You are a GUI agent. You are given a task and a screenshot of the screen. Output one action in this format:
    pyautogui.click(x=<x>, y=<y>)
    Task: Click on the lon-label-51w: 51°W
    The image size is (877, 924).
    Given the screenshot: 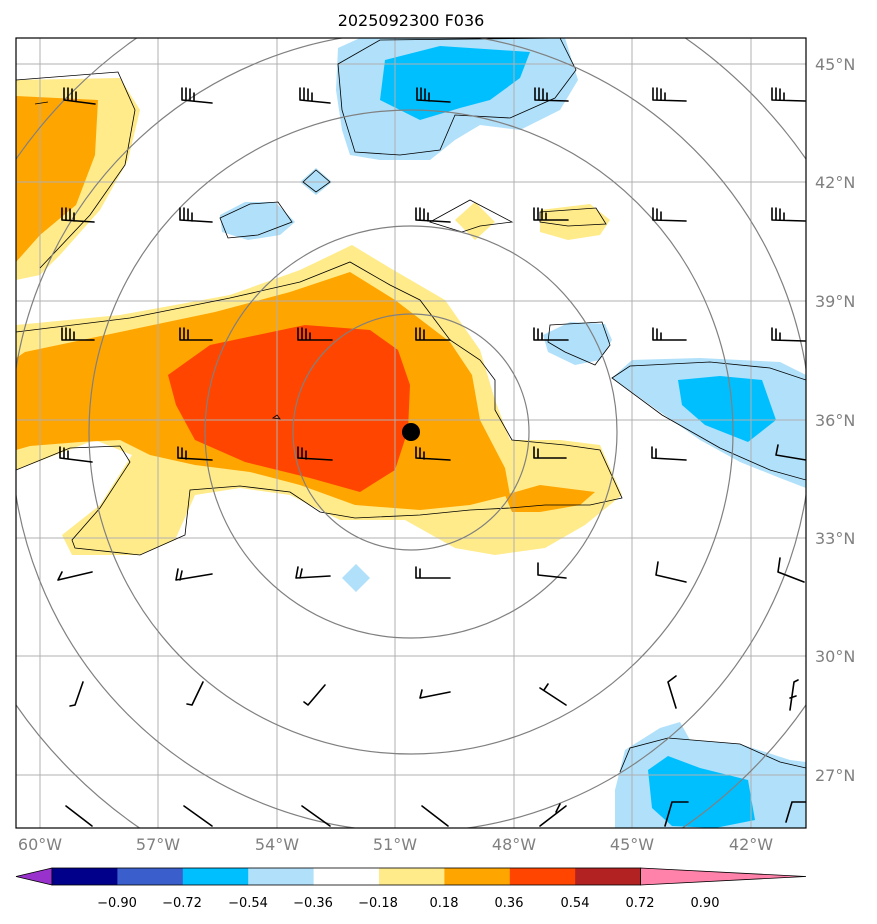 What is the action you would take?
    pyautogui.click(x=395, y=844)
    